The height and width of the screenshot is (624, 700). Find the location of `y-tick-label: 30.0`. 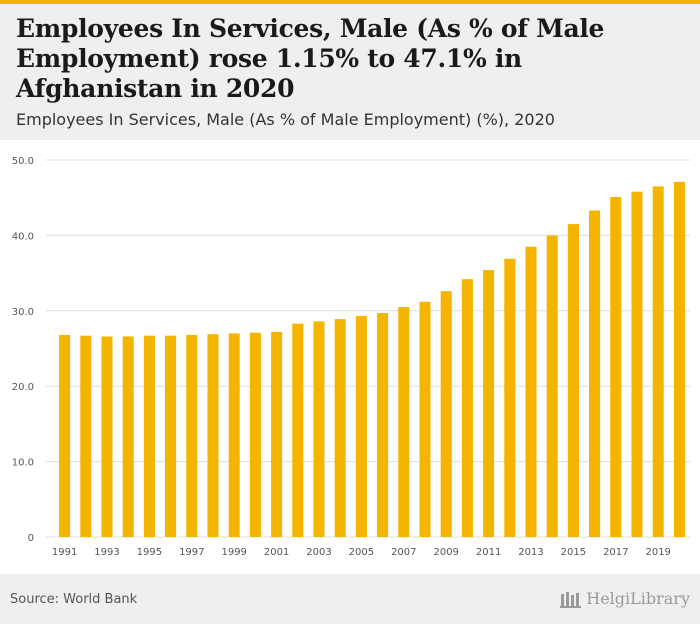

y-tick-label: 30.0 is located at coordinates (23, 312).